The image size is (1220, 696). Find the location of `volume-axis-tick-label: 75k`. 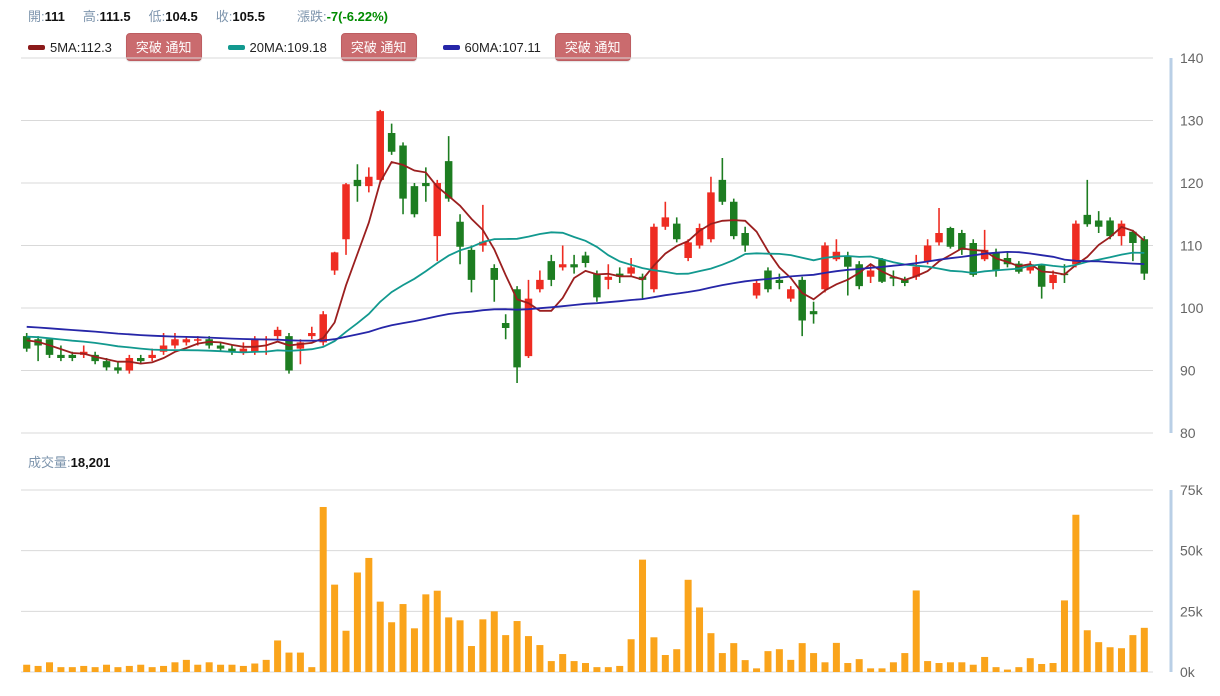

volume-axis-tick-label: 75k is located at coordinates (1192, 490).